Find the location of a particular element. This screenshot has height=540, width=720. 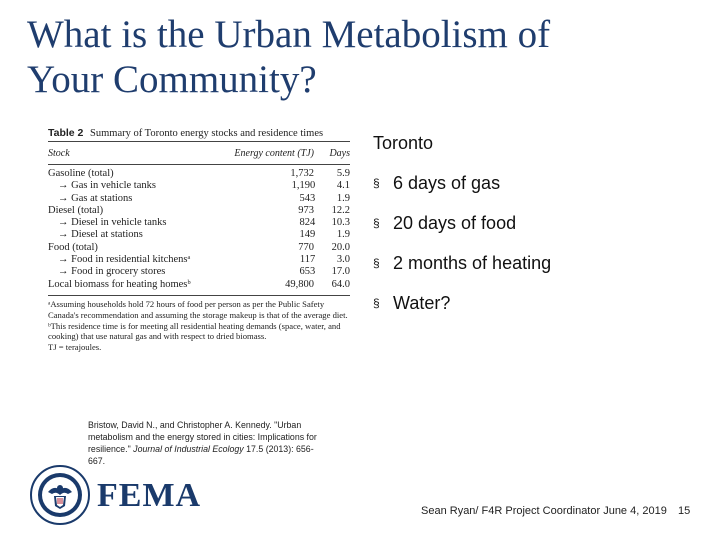

table-row: → Food in grocery stores 653 17.0 is located at coordinates (199, 272).